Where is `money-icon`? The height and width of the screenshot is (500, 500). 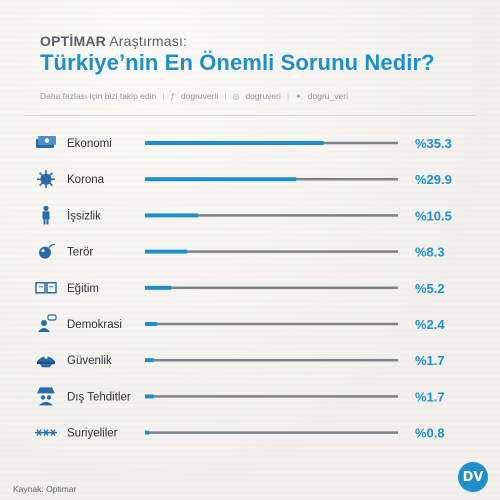
money-icon is located at coordinates (46, 142).